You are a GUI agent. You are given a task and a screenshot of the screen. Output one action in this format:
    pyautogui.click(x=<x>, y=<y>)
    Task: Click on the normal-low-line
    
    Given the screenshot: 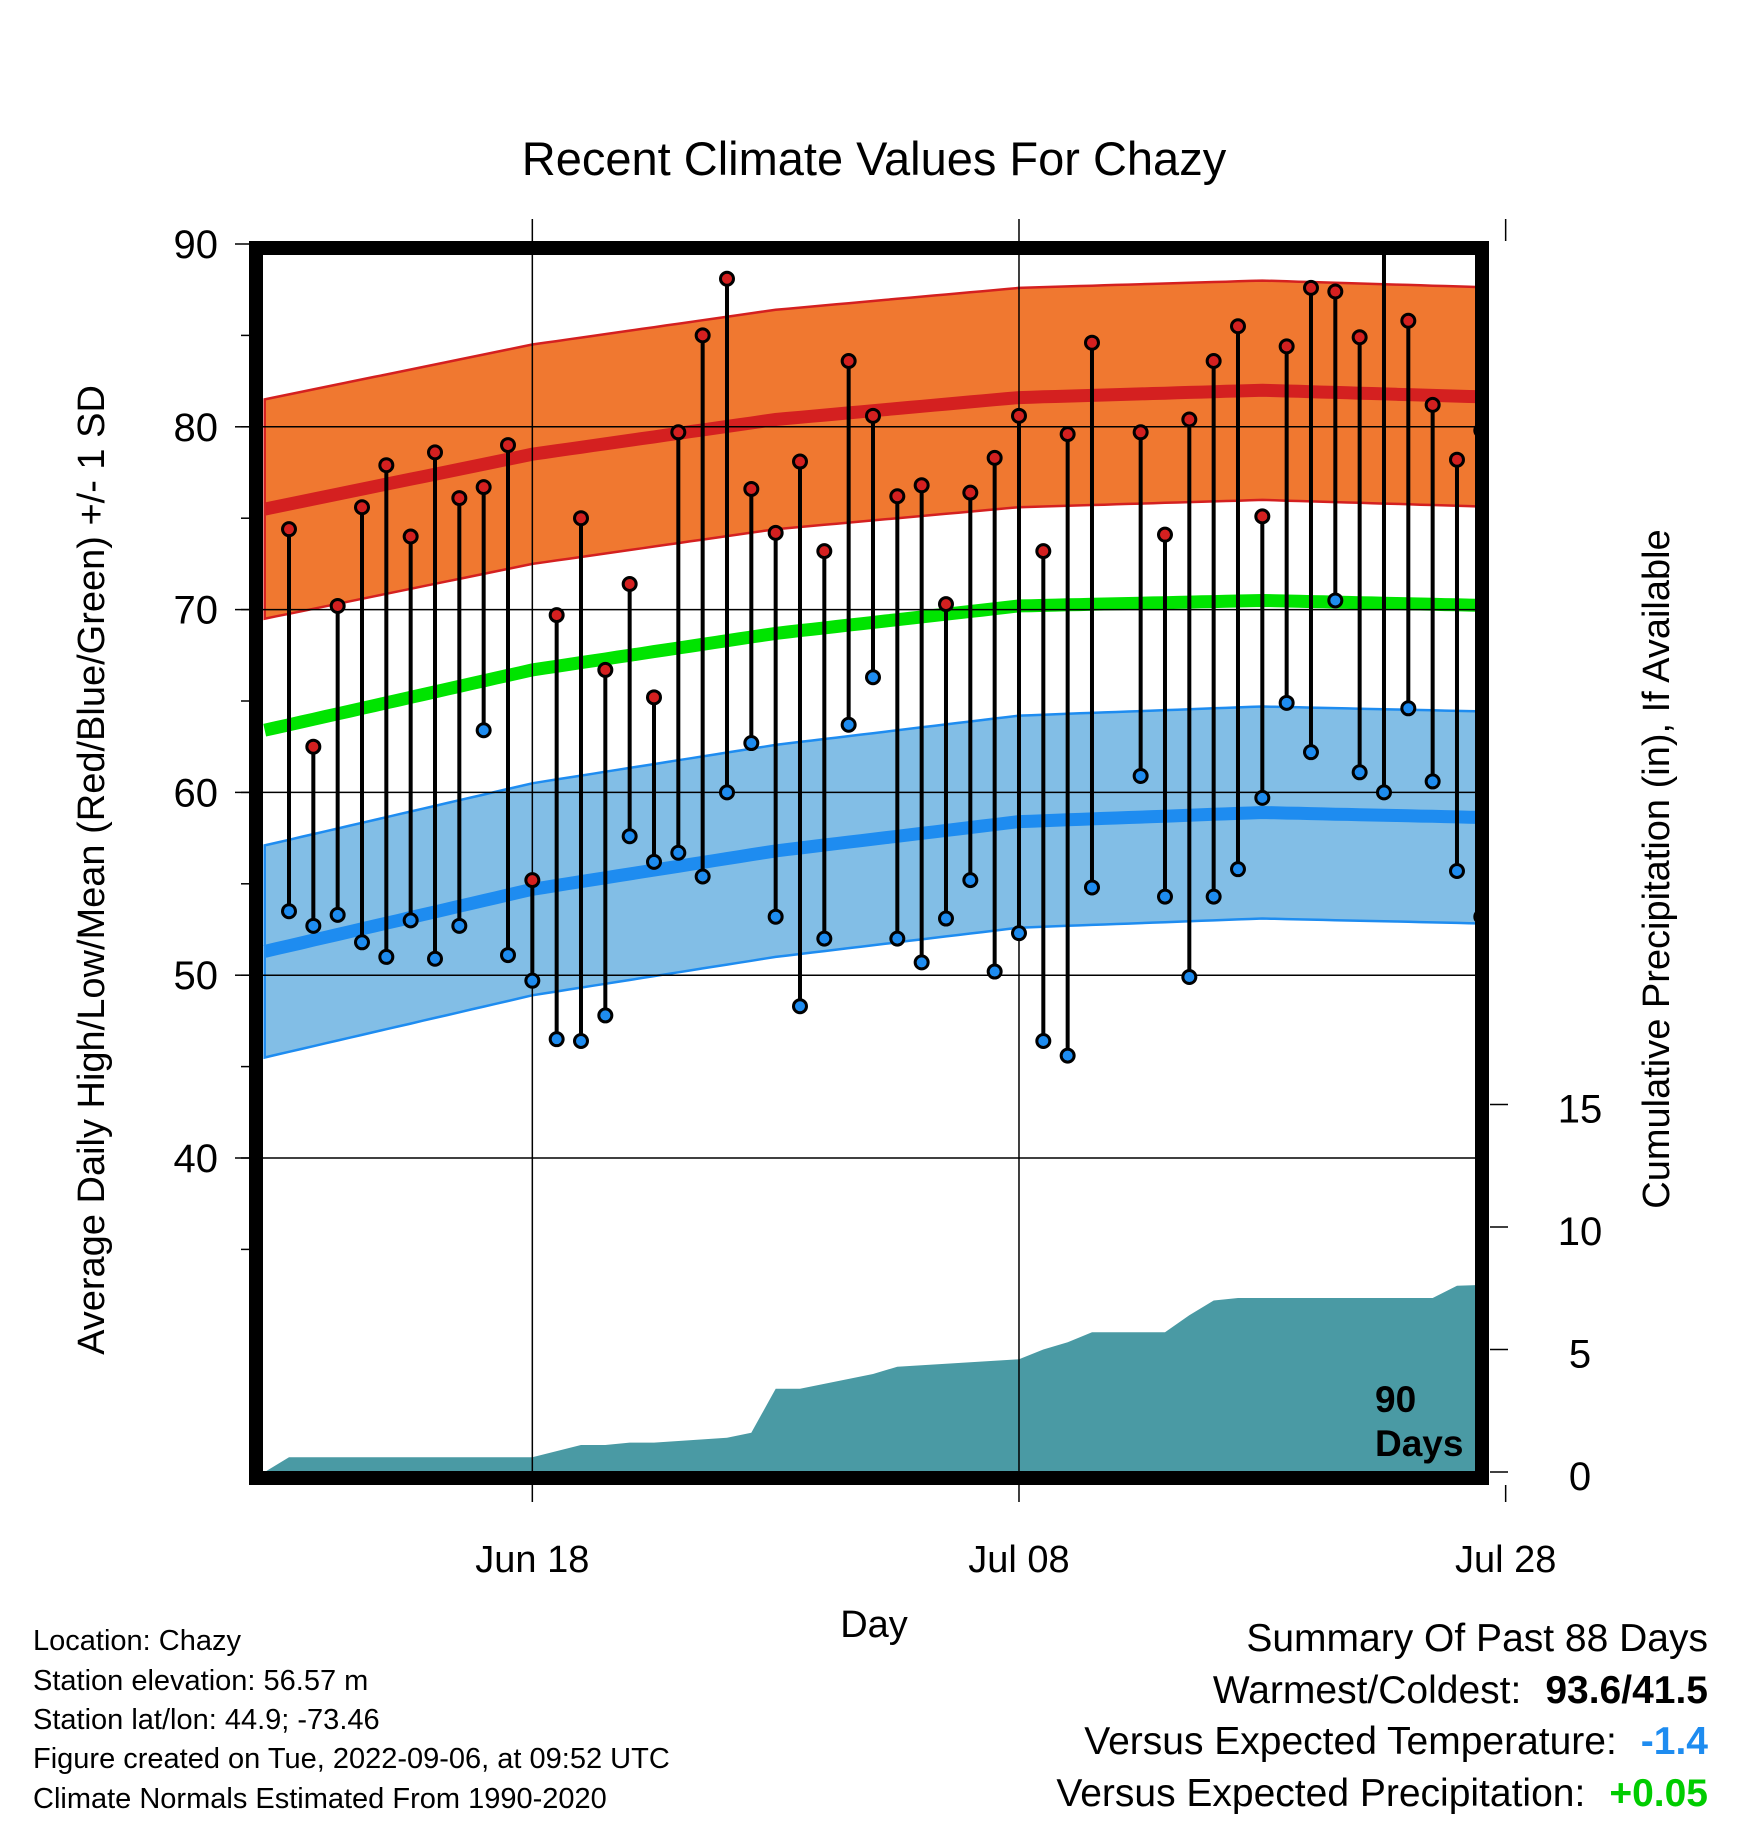 What is the action you would take?
    pyautogui.click(x=869, y=881)
    